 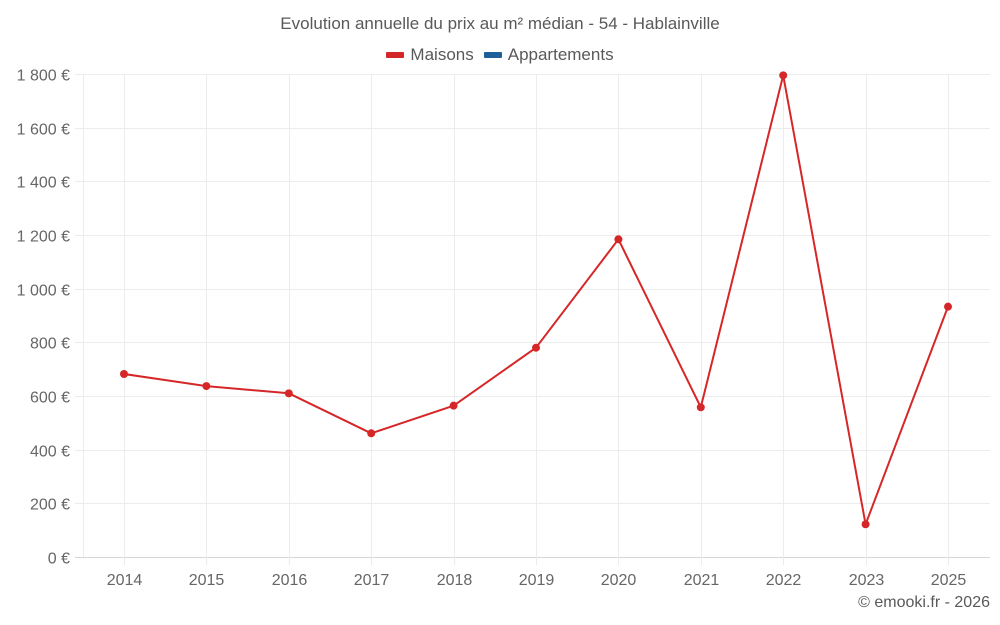 I want to click on x-tick-label: 2018, so click(x=455, y=580).